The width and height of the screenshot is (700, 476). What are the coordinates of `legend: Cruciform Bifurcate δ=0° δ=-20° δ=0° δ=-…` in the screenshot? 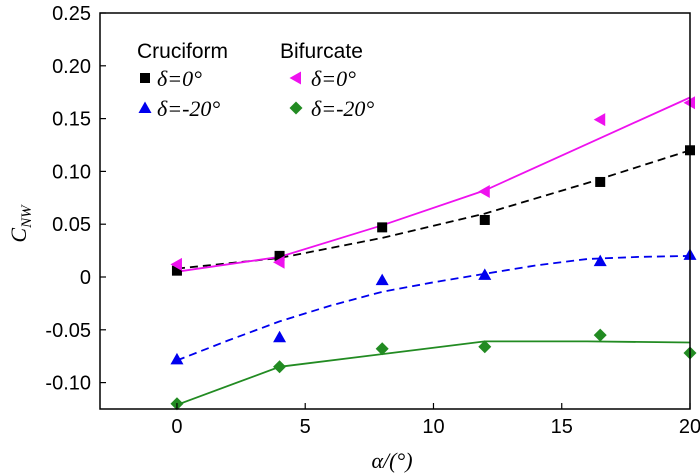 It's located at (255, 80).